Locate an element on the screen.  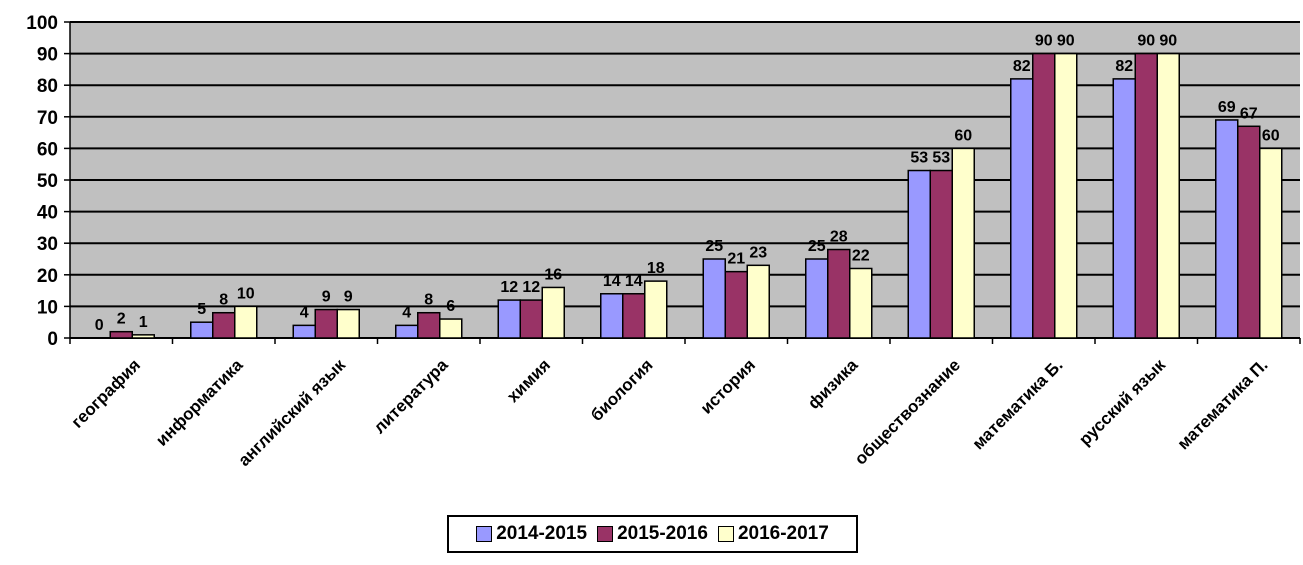
data-label-7-series-1: 25 is located at coordinates (714, 246).